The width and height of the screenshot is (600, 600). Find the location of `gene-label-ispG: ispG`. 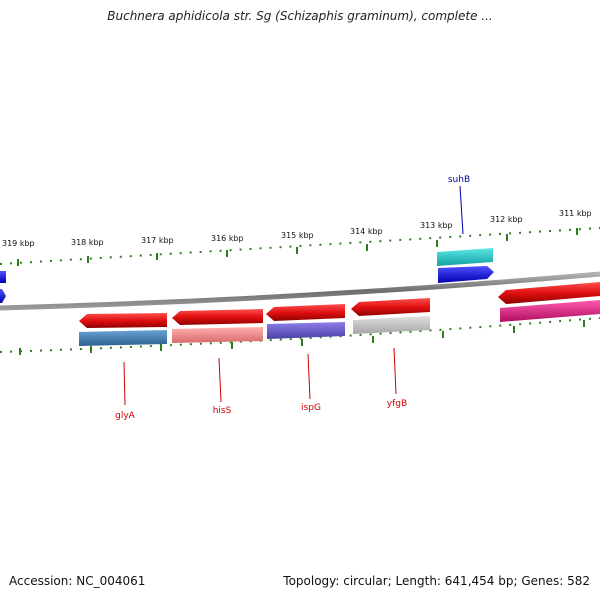

gene-label-ispG: ispG is located at coordinates (311, 408).